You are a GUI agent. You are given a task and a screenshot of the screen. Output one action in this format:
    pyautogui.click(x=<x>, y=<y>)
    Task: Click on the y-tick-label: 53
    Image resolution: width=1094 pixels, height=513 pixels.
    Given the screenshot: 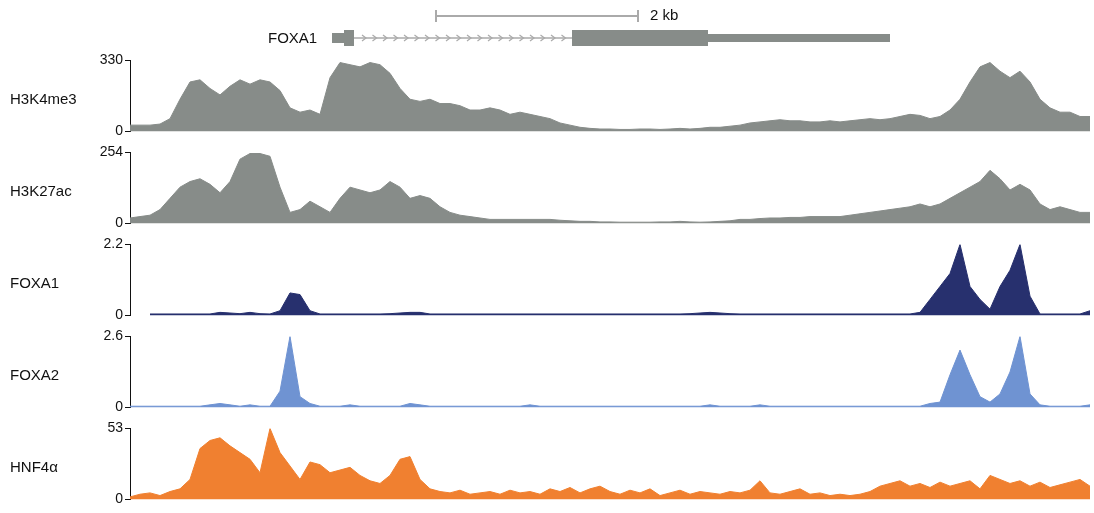 What is the action you would take?
    pyautogui.click(x=115, y=427)
    